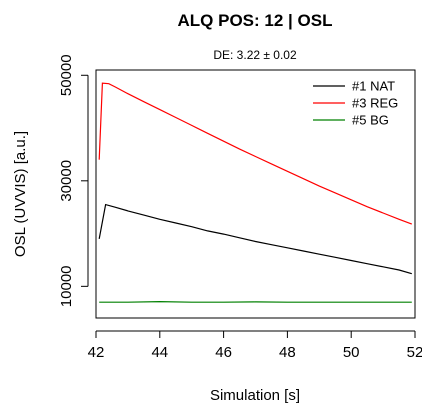 The image size is (422, 412). I want to click on legend-label-2: #3 REG, so click(375, 103).